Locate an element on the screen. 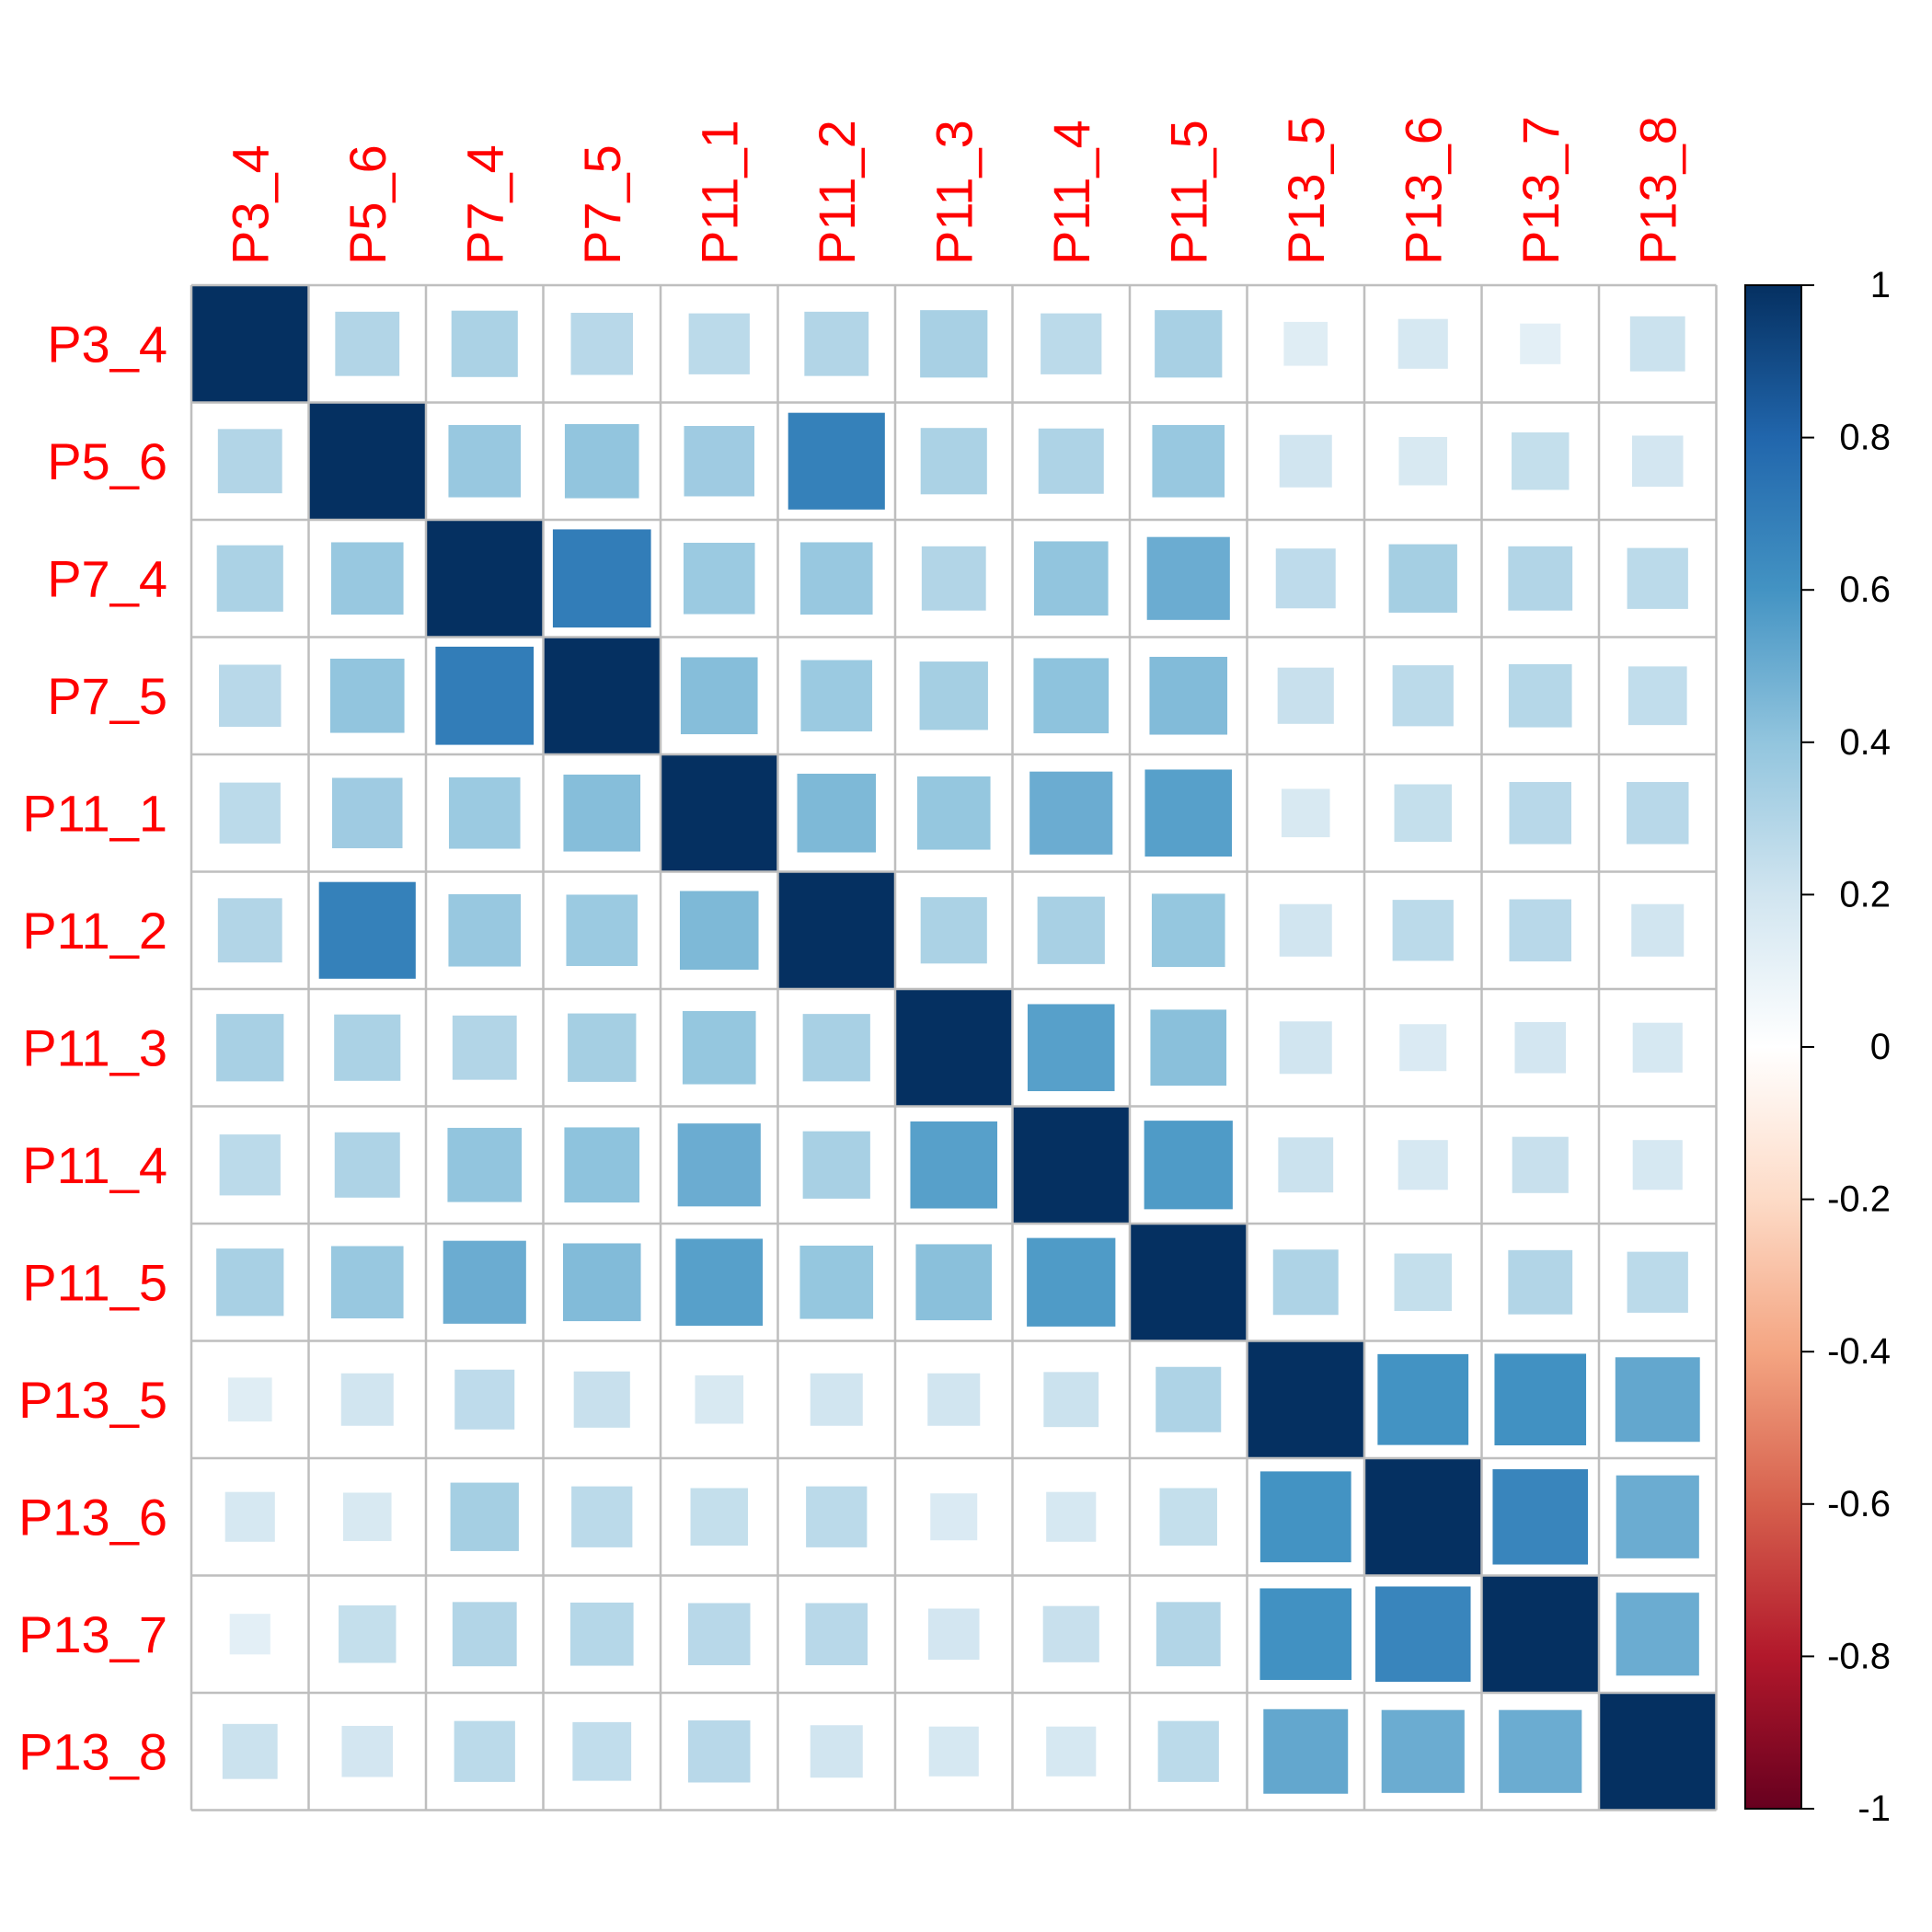  column-label-P3_4: P3_4 is located at coordinates (250, 204).